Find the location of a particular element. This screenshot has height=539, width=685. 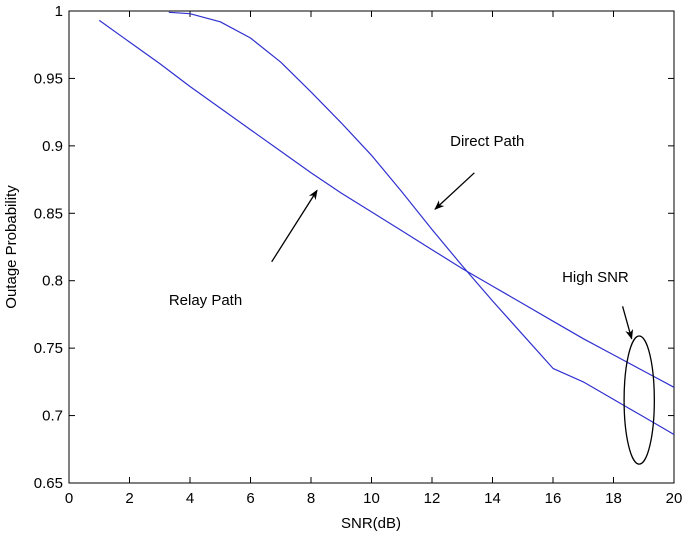

x-tick-label: 16 is located at coordinates (553, 498).